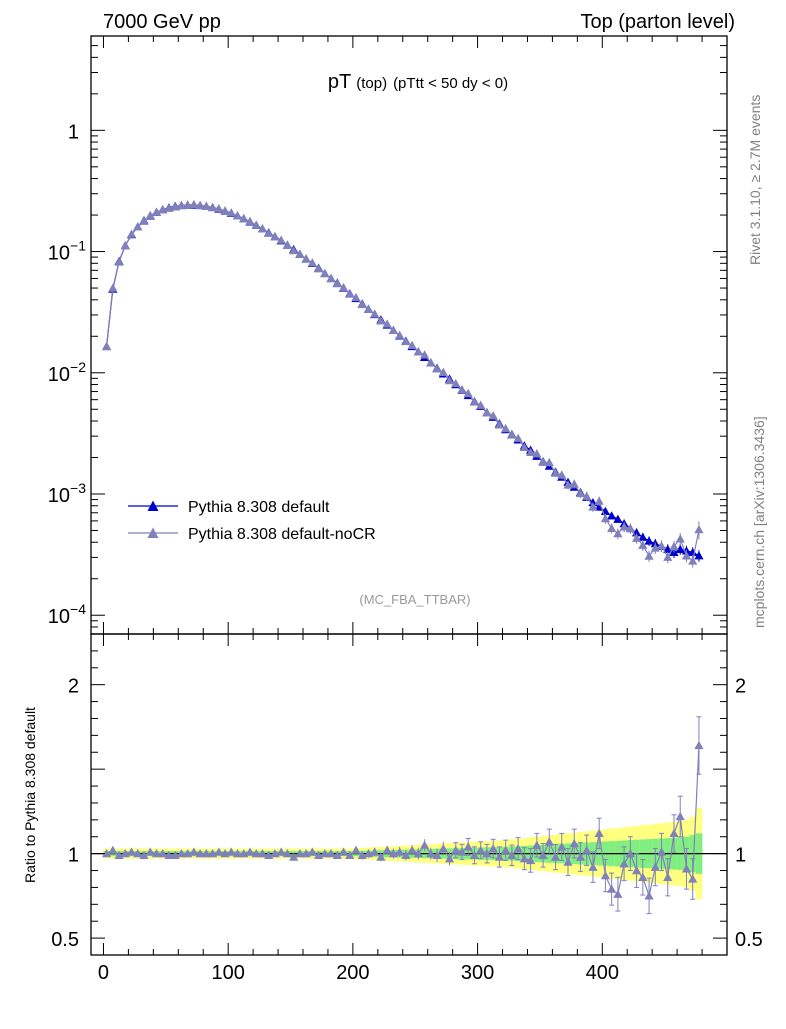 The width and height of the screenshot is (786, 1029). What do you see at coordinates (78, 246) in the screenshot?
I see `y-tick-label-exponent: −1` at bounding box center [78, 246].